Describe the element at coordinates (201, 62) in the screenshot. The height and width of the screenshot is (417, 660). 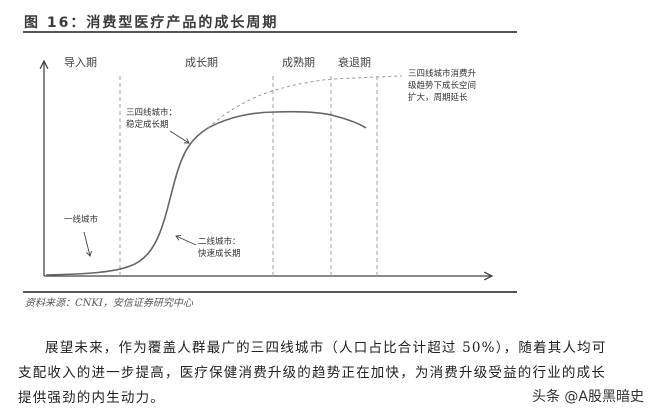
I see `phase-growth-label: 成长期` at that location.